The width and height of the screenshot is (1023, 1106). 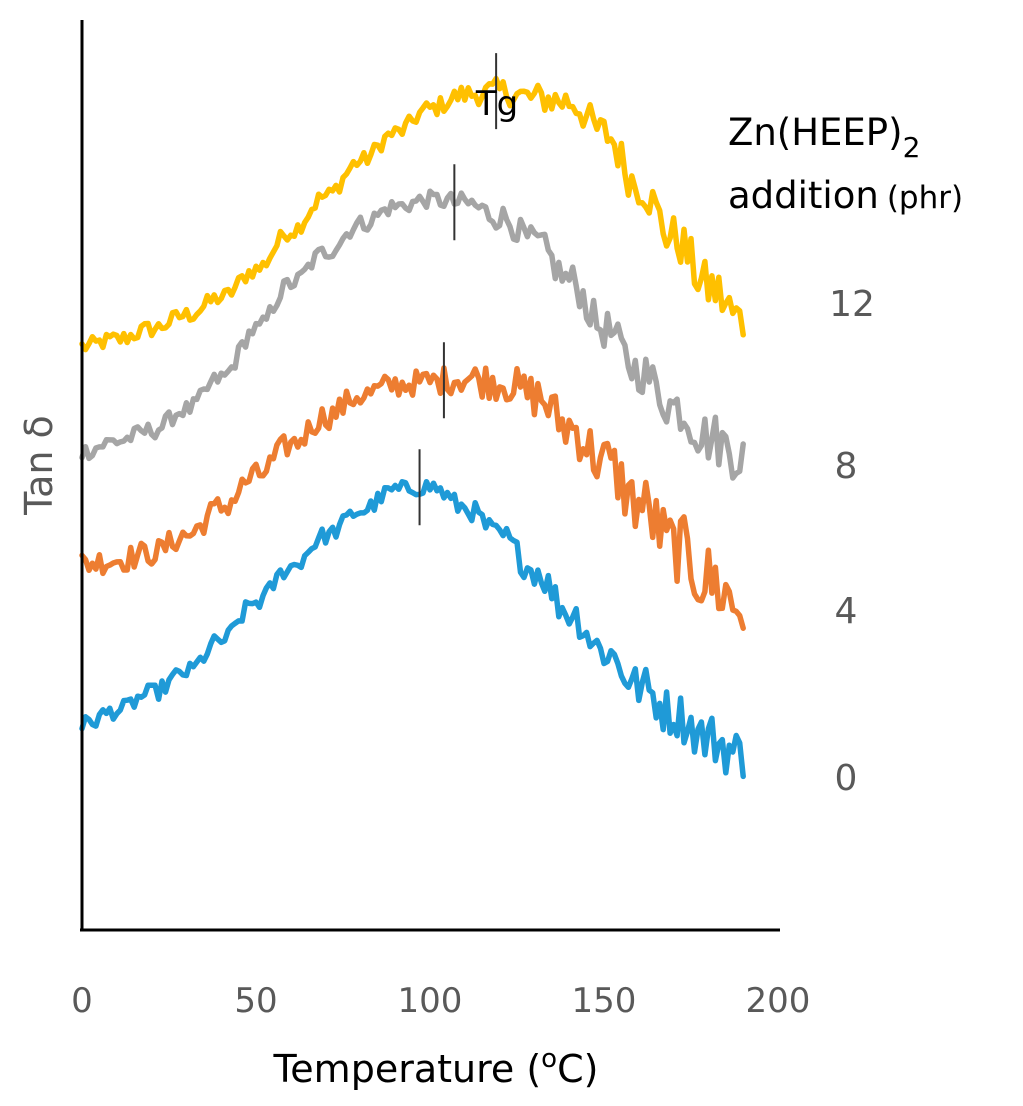 What do you see at coordinates (846, 778) in the screenshot?
I see `series-label-0: 0` at bounding box center [846, 778].